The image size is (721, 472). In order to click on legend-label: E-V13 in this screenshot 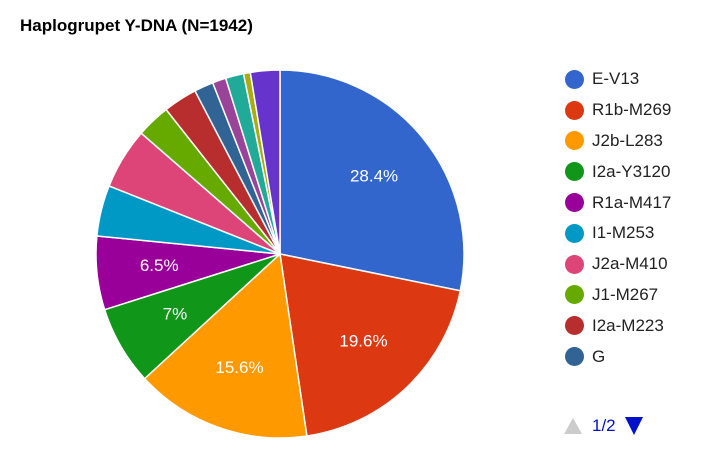, I will do `click(616, 79)`.